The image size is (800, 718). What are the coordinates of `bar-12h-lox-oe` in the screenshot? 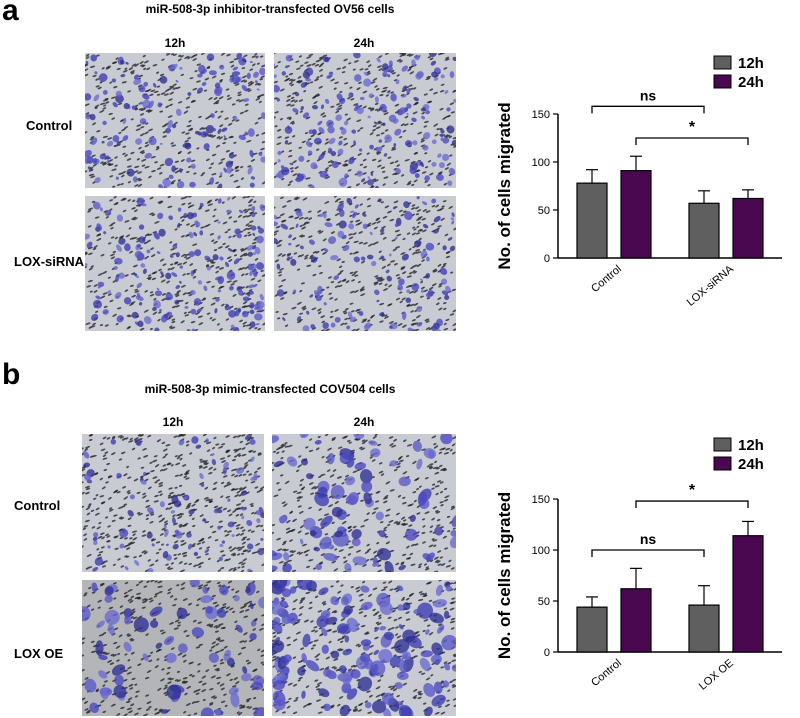 It's located at (704, 628).